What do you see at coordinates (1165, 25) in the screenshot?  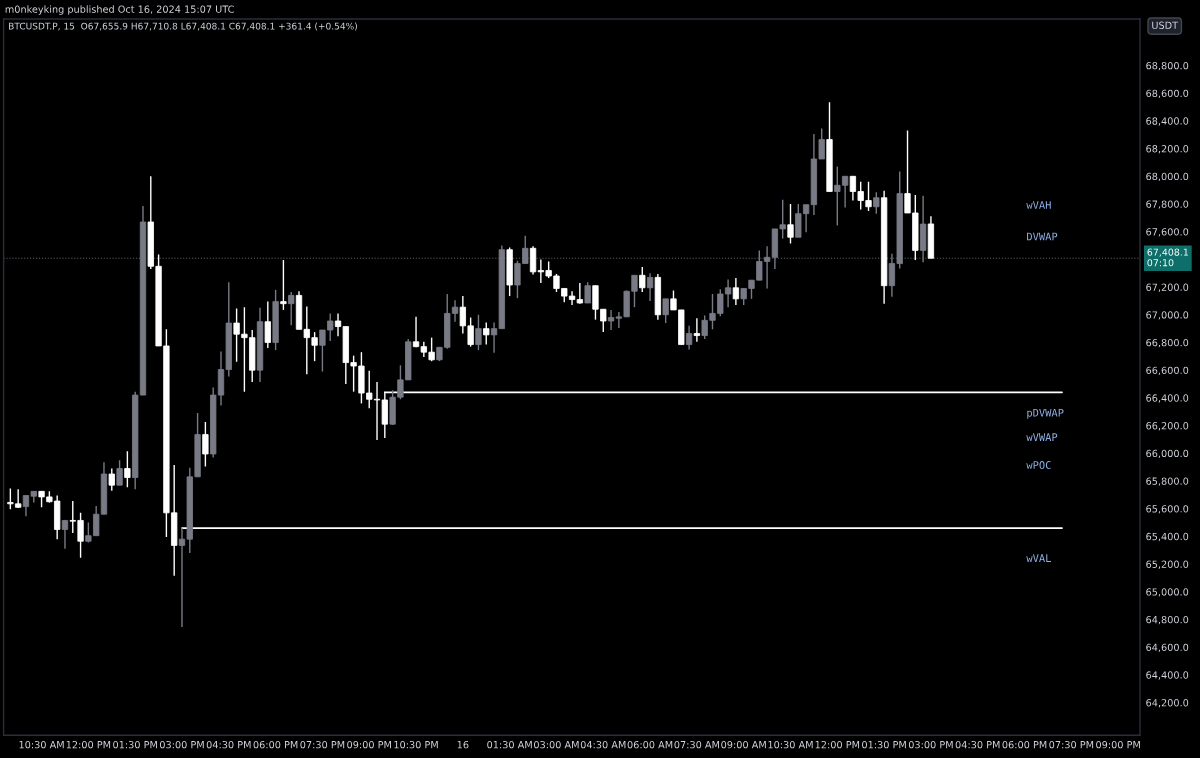 I see `y-axis-title: USDT` at bounding box center [1165, 25].